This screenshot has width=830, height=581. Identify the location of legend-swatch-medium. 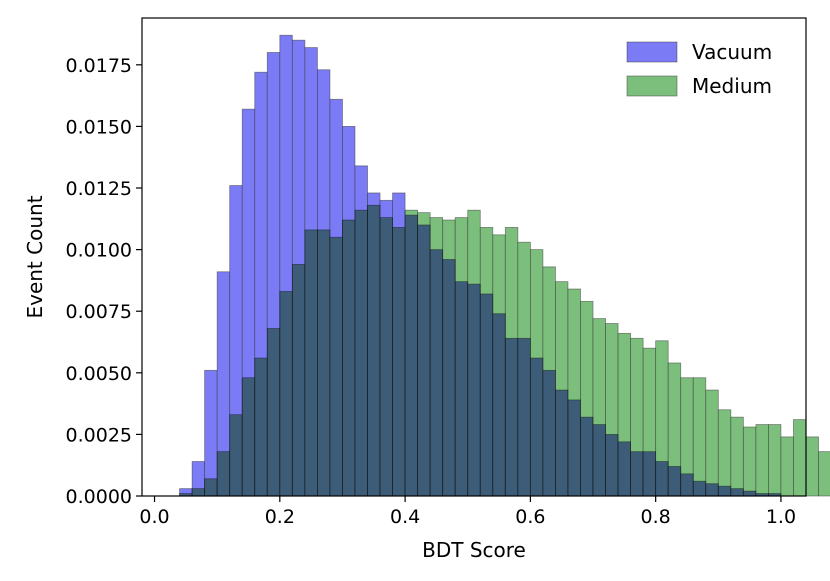
(652, 86).